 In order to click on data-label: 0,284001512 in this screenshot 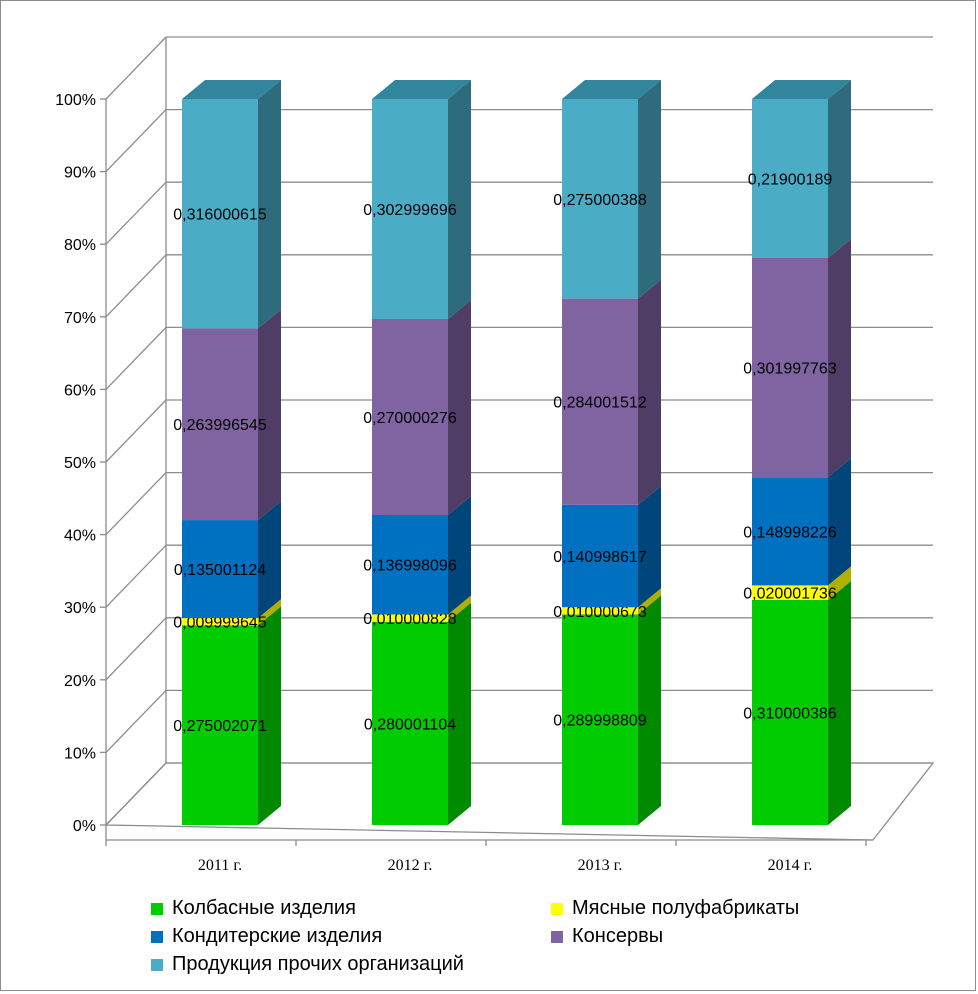, I will do `click(600, 403)`.